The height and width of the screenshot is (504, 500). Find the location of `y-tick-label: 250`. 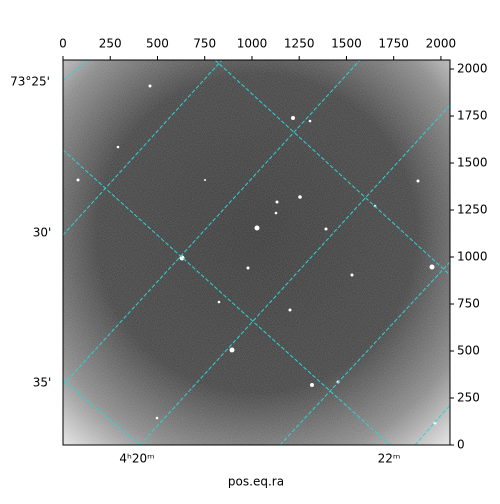

y-tick-label: 250 is located at coordinates (468, 398).